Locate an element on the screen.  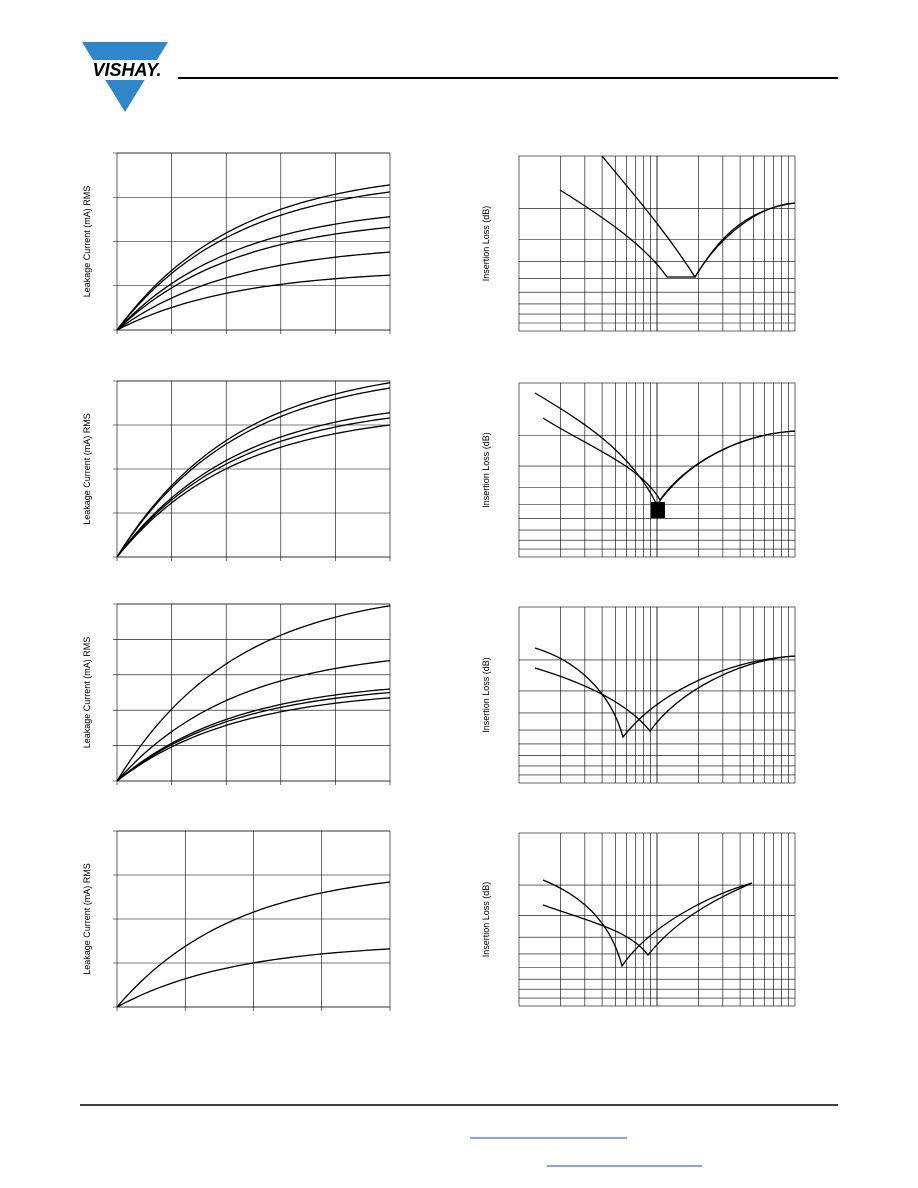
logo-band is located at coordinates (127, 70).